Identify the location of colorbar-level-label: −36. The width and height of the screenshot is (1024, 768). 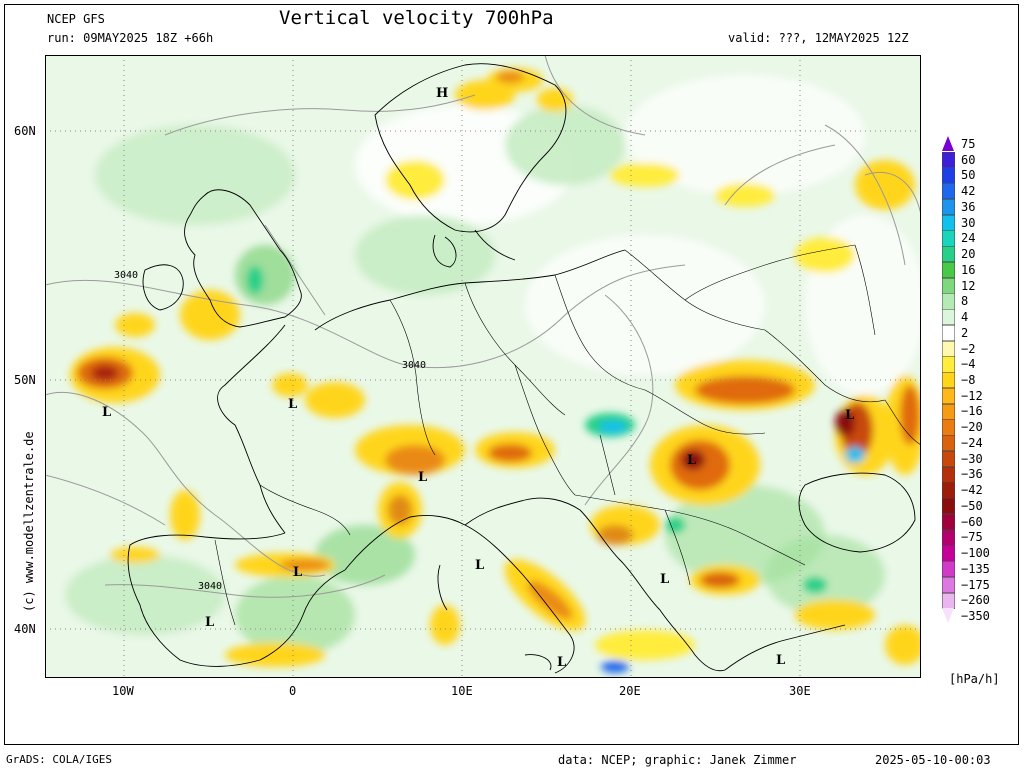
(972, 474).